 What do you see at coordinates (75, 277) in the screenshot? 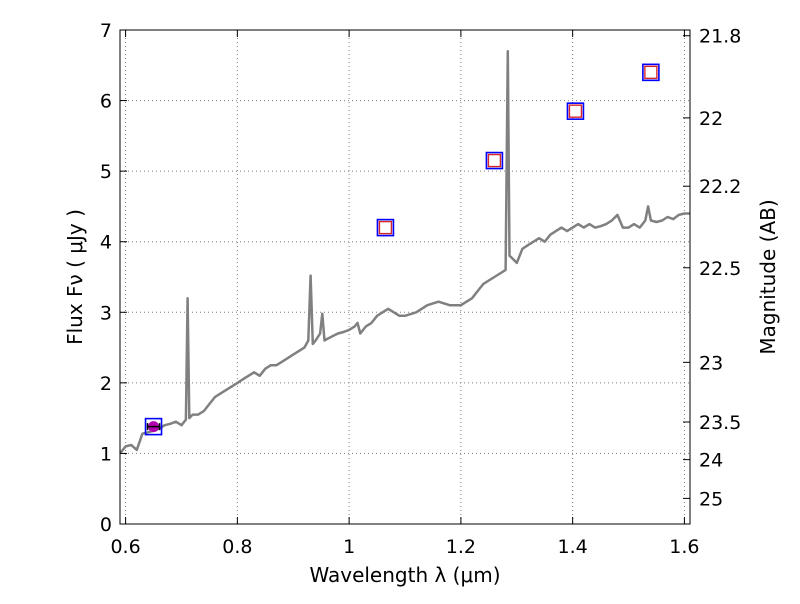
I see `y-axis-label: Flux Fν ( μJy )` at bounding box center [75, 277].